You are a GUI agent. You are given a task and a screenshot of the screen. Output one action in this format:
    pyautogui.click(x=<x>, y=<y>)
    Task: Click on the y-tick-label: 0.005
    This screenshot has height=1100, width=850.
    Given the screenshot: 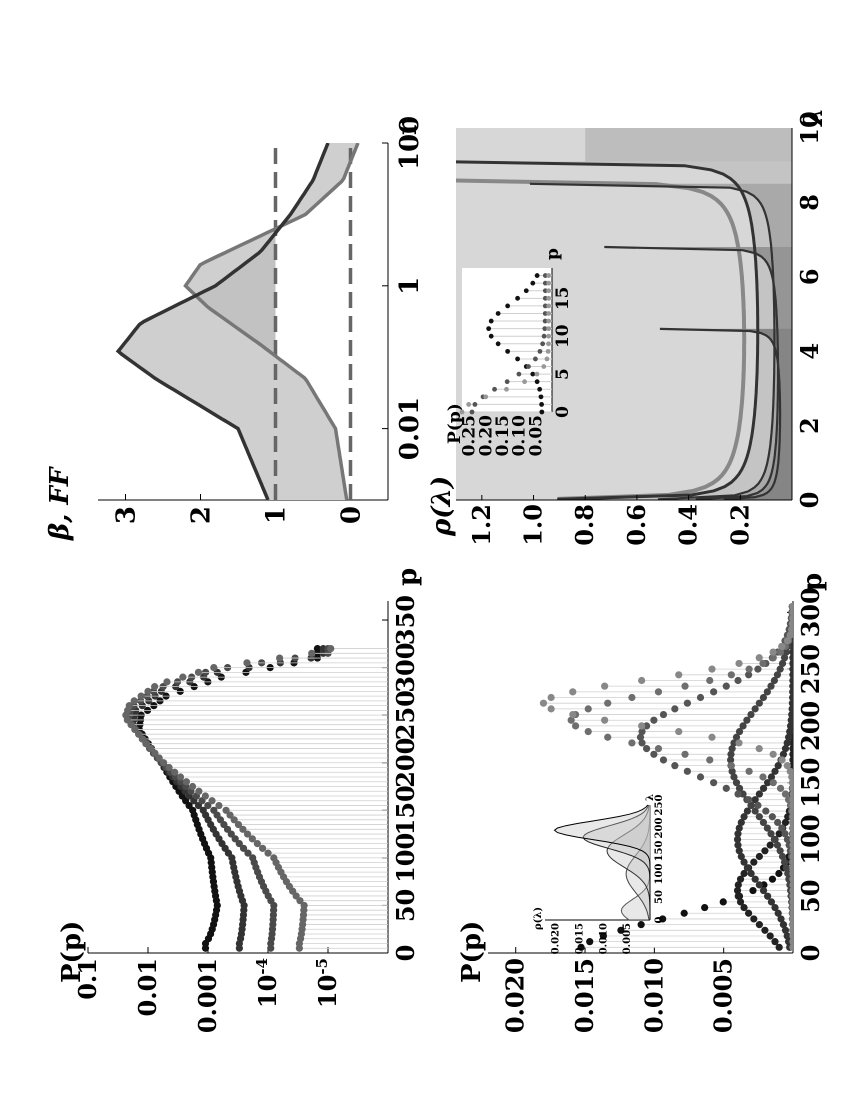 What is the action you would take?
    pyautogui.click(x=723, y=995)
    